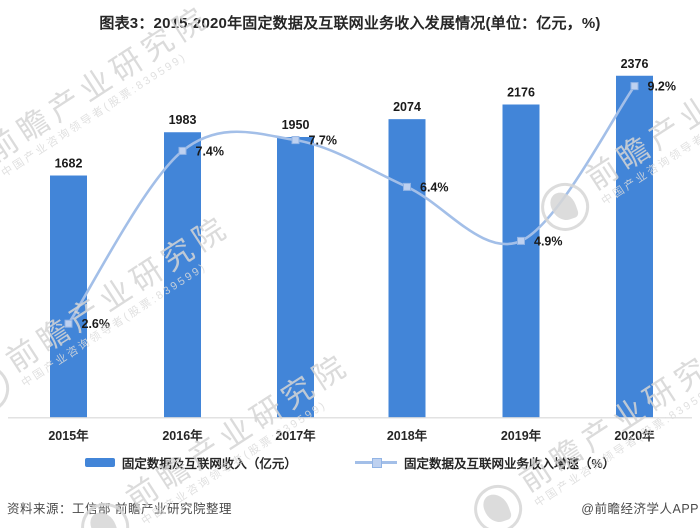  Describe the element at coordinates (350, 23) in the screenshot. I see `chart-title: 图表3：2015-2020年固定数据及互联网业务收入发展情况(单位：亿元，%)` at that location.